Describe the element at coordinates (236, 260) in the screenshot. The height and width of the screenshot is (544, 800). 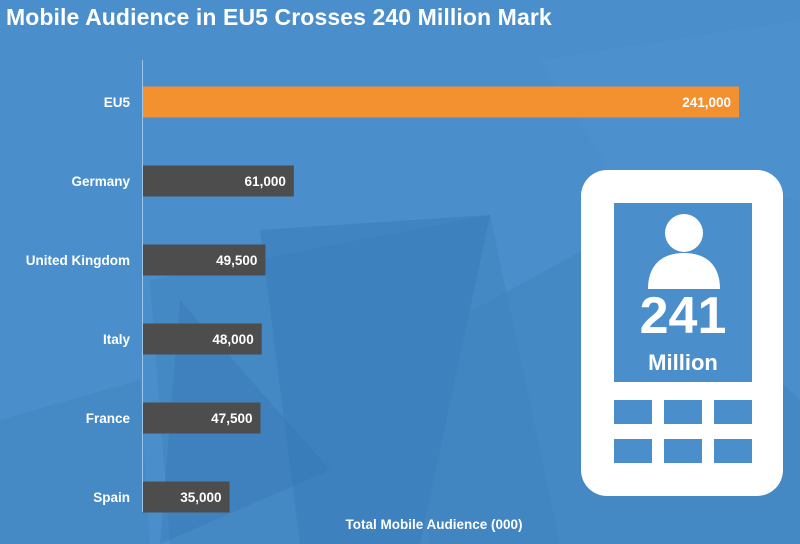
I see `value-label: 49,500` at that location.